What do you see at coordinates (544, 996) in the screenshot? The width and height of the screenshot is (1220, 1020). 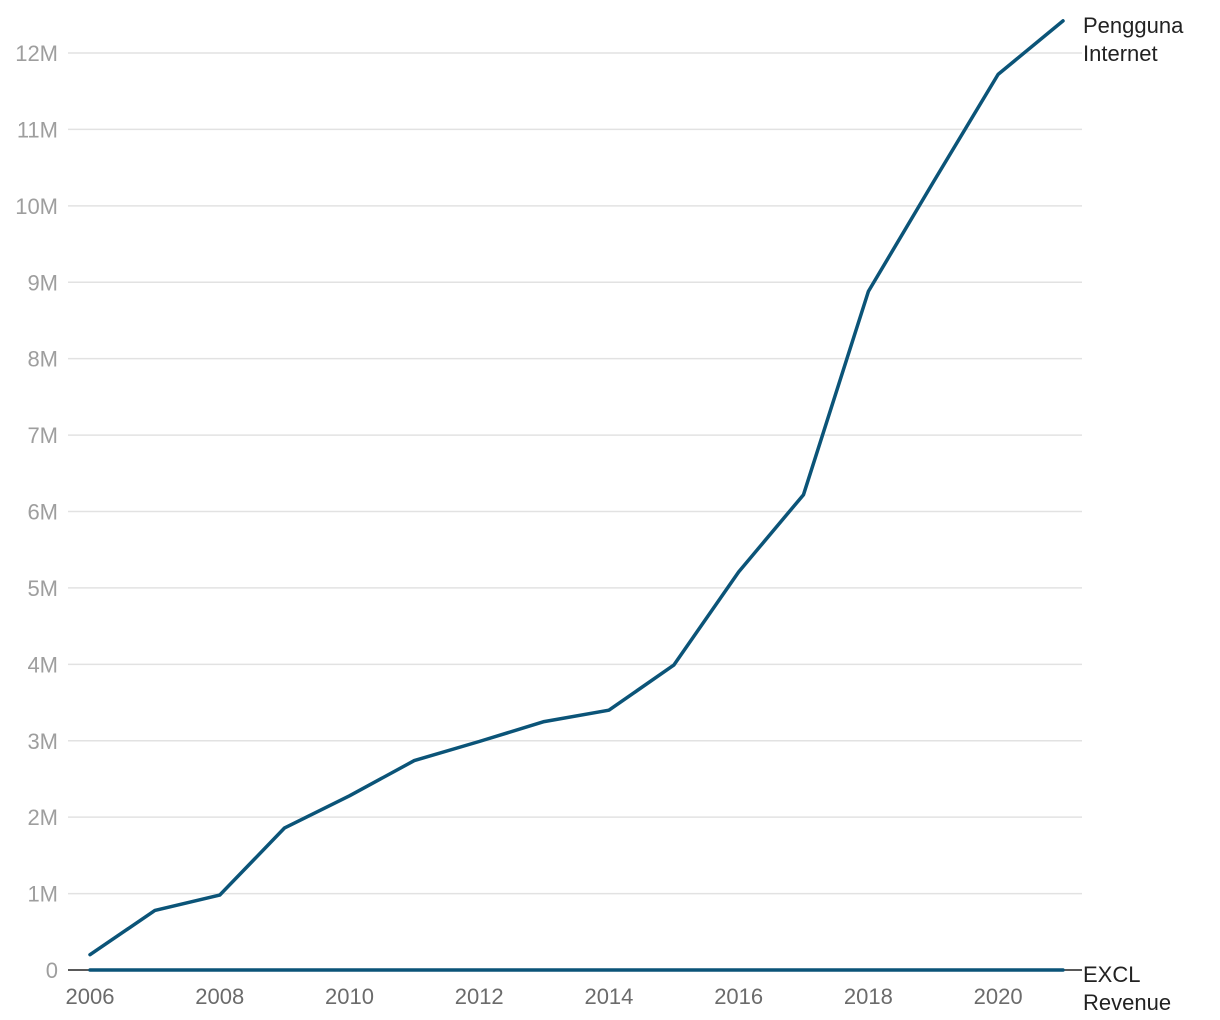 I see `x-axis-ticks: 2006 2008 2010 2012 2014 2016 2018 2020` at bounding box center [544, 996].